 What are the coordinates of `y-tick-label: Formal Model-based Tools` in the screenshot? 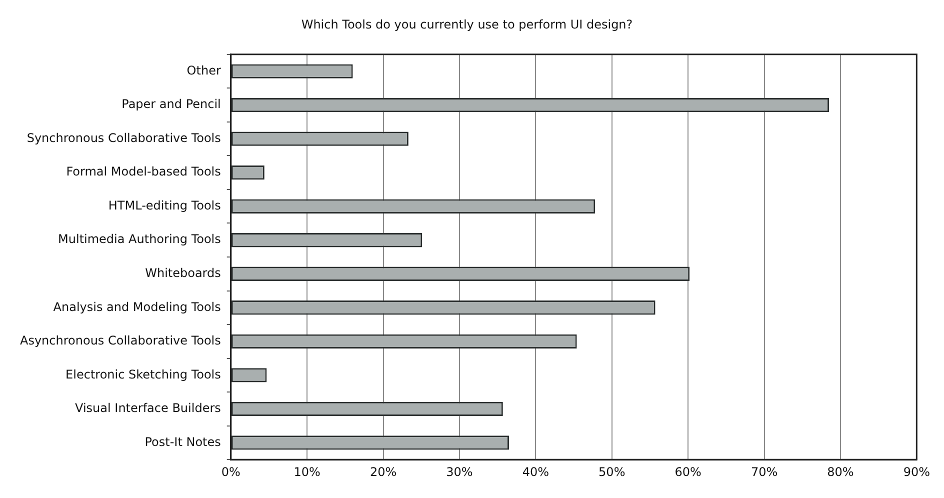 It's located at (143, 171).